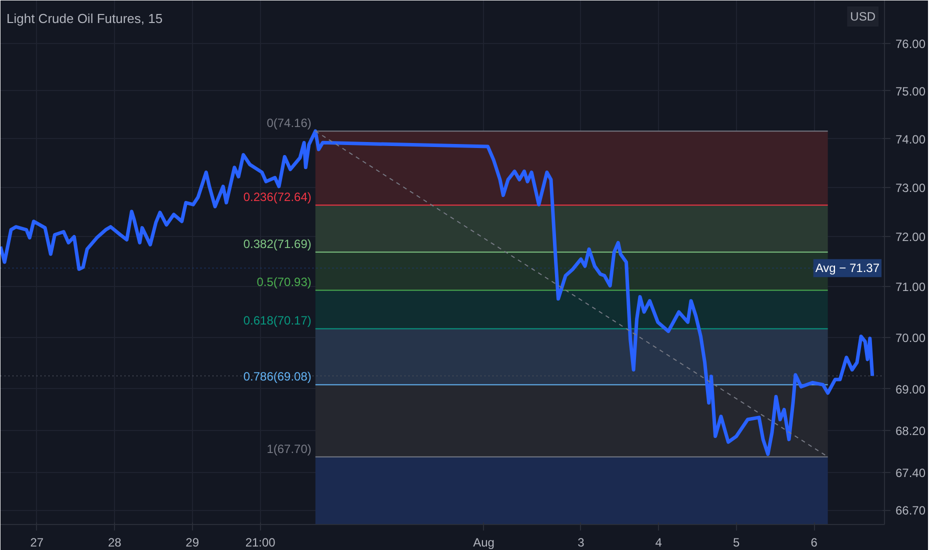 The height and width of the screenshot is (550, 932). What do you see at coordinates (911, 389) in the screenshot?
I see `y-tick-label: 69.00` at bounding box center [911, 389].